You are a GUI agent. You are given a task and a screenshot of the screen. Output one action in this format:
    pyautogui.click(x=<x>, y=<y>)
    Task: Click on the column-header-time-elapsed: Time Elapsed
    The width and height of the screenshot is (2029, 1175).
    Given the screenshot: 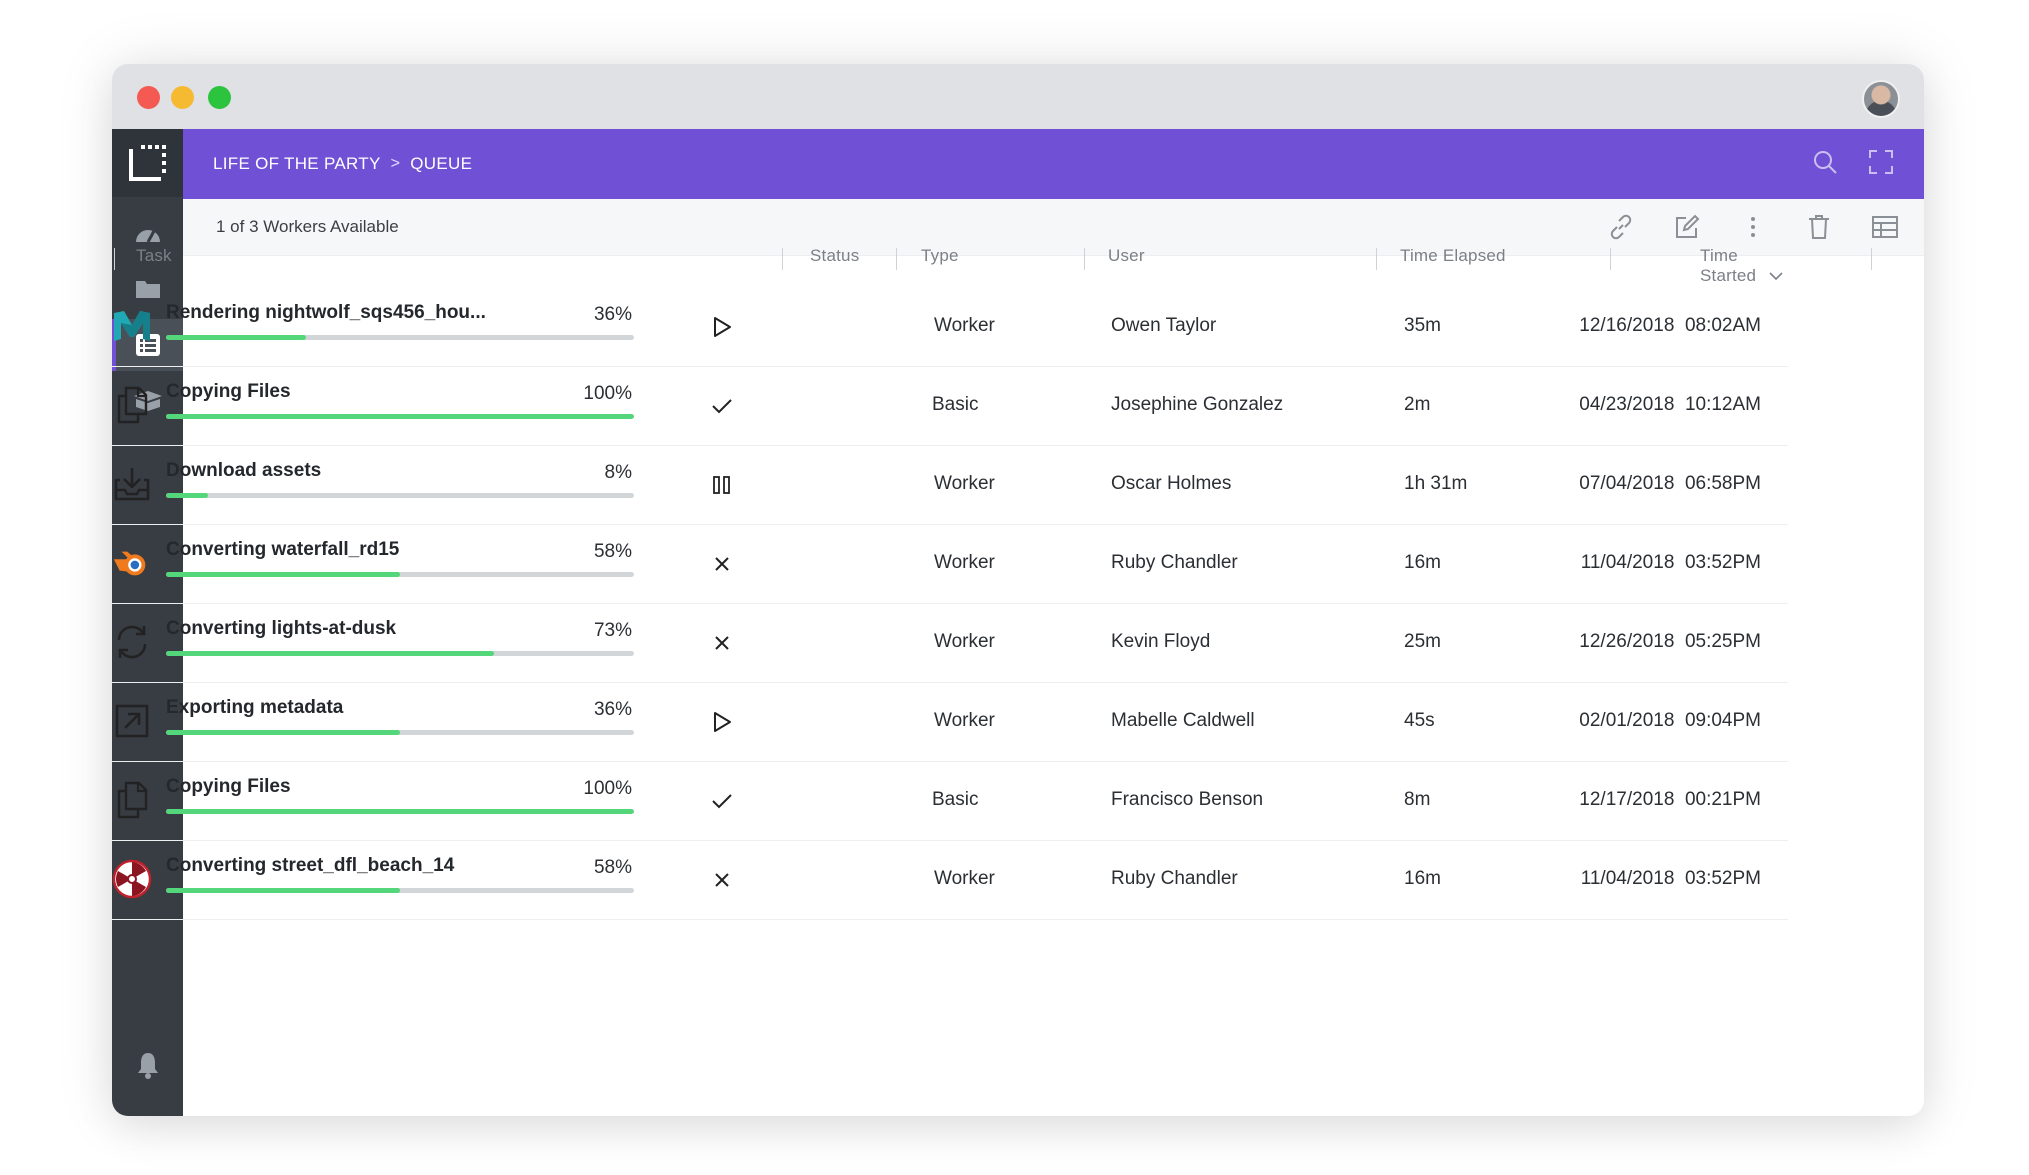 What is the action you would take?
    pyautogui.click(x=1453, y=255)
    